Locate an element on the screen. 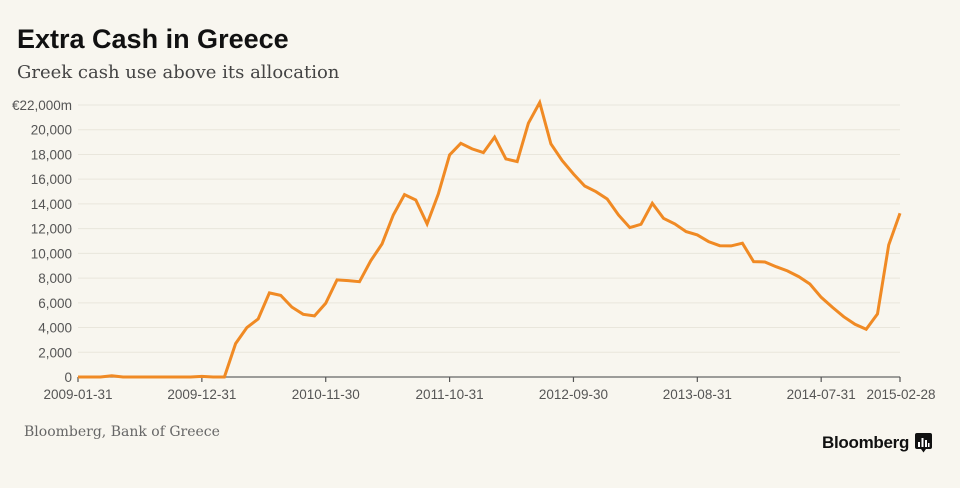  x-tick-label: 2014-07-31 is located at coordinates (821, 394).